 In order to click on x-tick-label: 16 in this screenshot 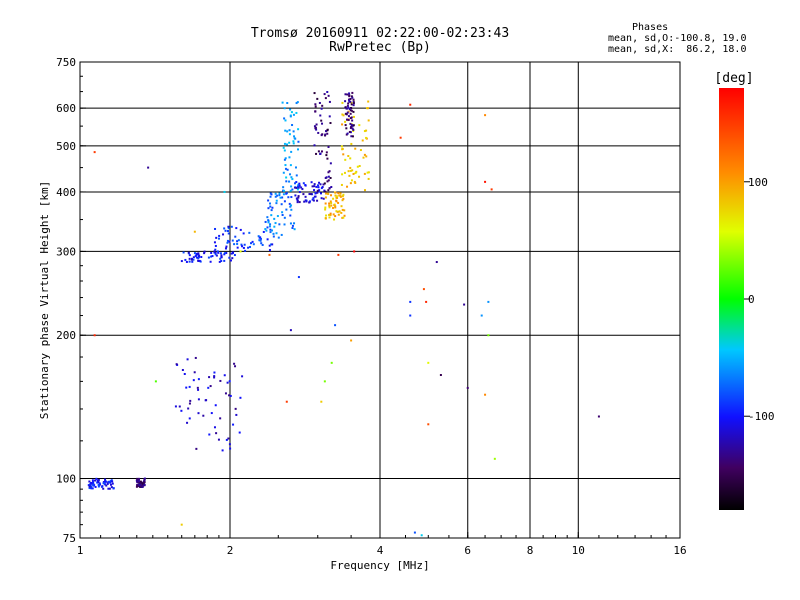, I will do `click(679, 550)`.